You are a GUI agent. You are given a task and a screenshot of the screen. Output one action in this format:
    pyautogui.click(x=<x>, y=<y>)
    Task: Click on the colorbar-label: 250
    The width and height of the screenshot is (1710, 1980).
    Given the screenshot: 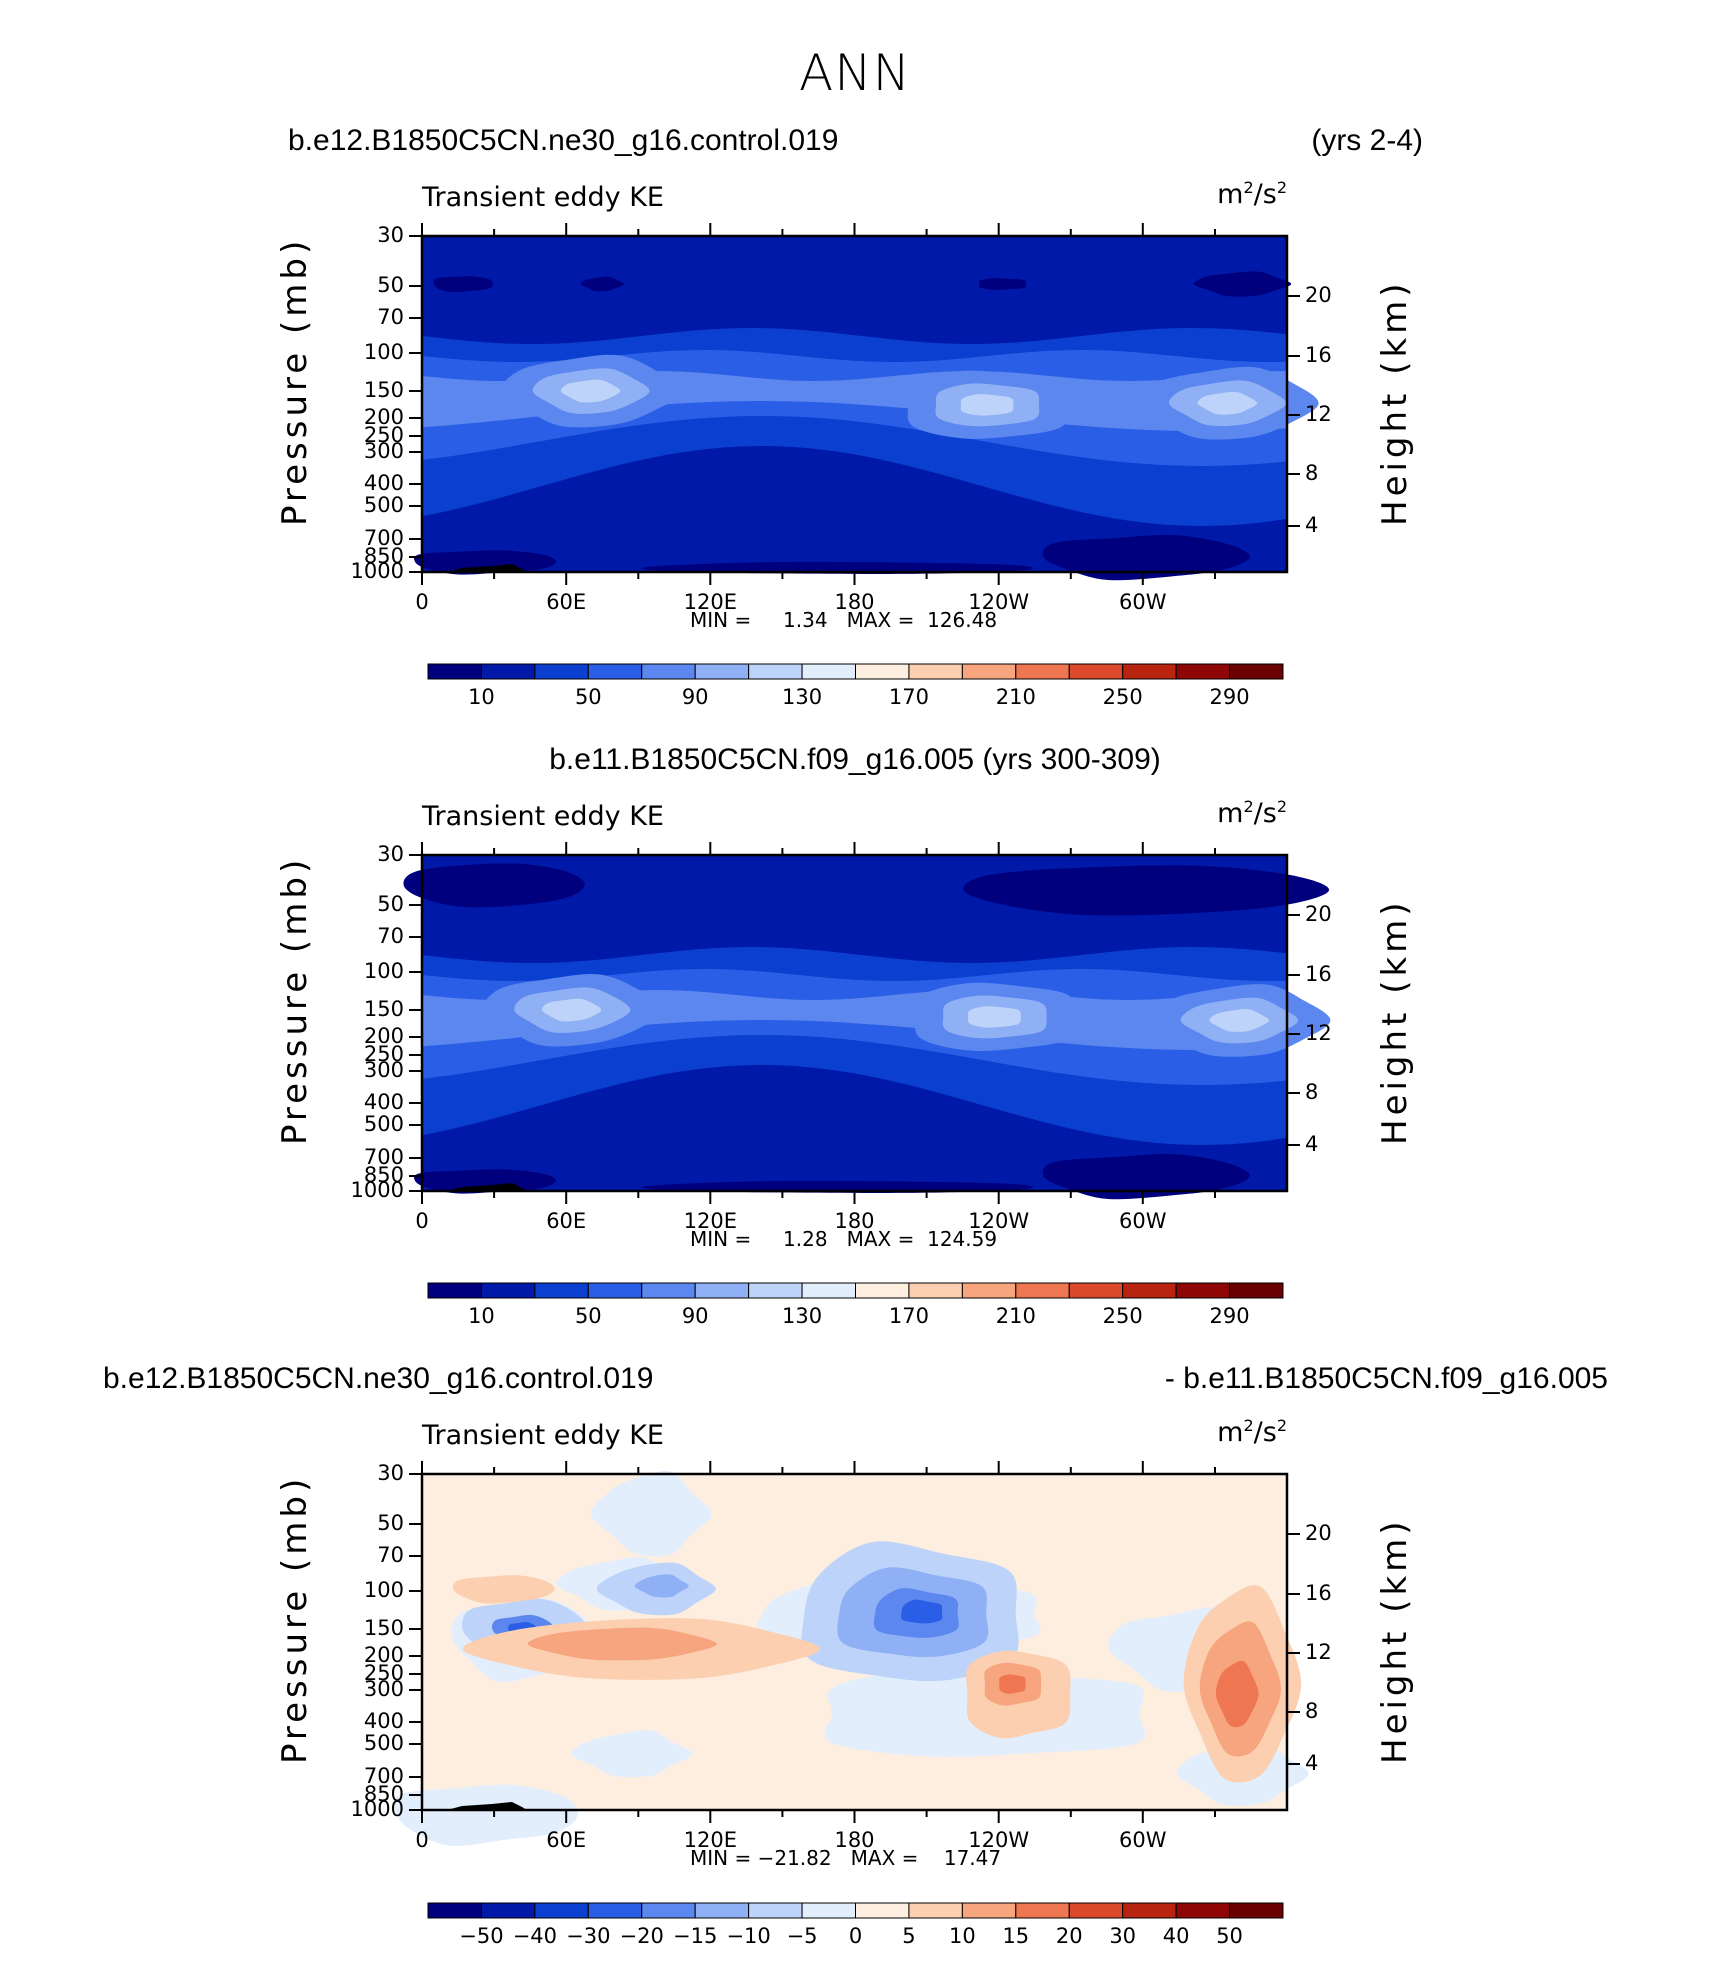 What is the action you would take?
    pyautogui.click(x=1122, y=1316)
    